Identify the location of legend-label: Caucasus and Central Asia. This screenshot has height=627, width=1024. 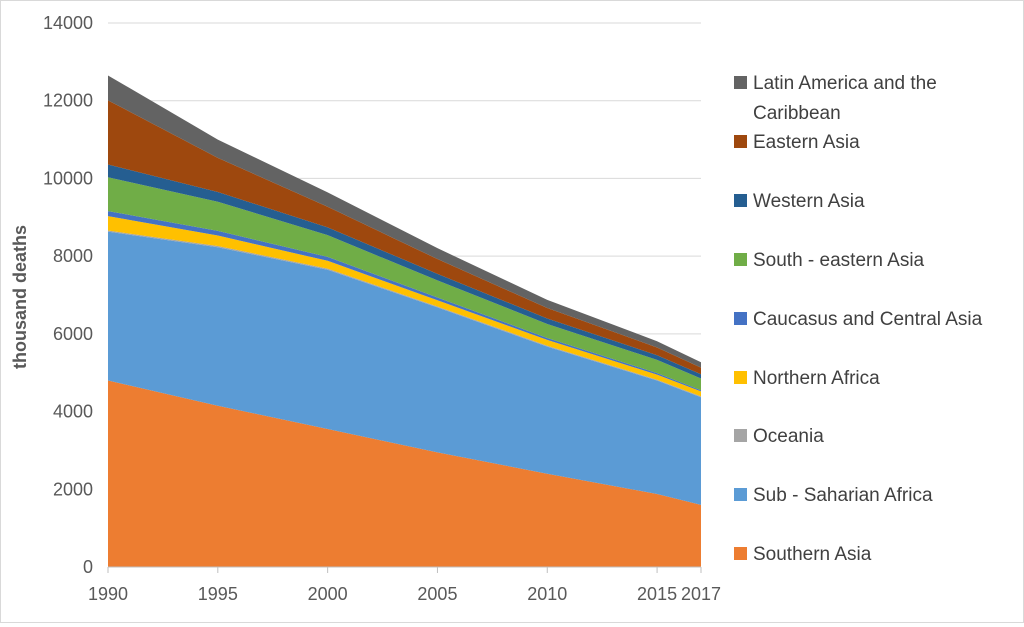
(868, 319).